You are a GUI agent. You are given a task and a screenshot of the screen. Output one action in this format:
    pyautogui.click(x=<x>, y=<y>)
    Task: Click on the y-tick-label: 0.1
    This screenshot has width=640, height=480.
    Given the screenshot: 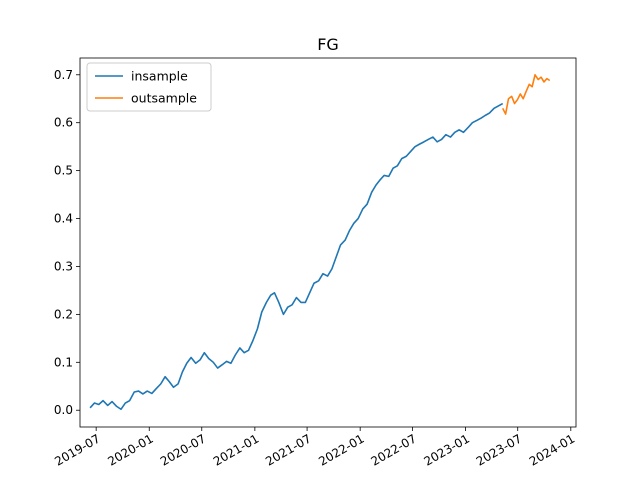 What is the action you would take?
    pyautogui.click(x=63, y=362)
    